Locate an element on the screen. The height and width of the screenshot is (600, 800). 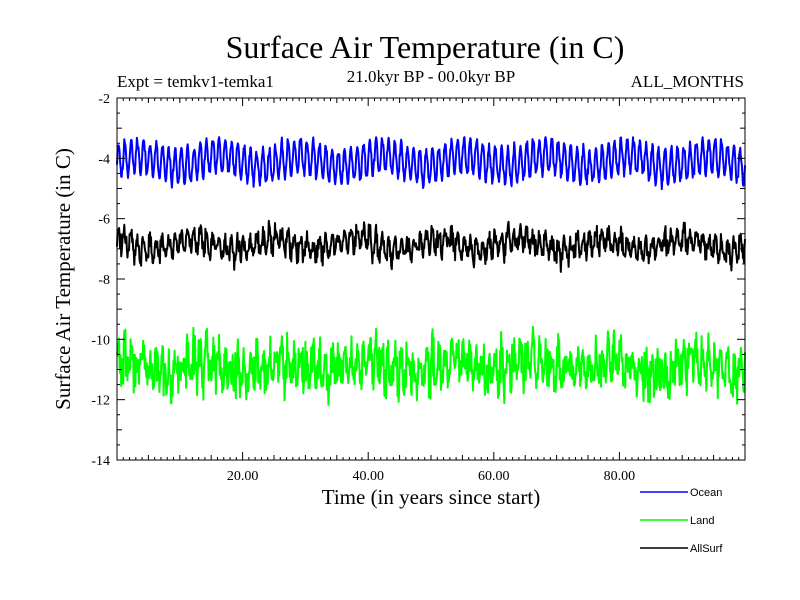
months-label: ALL_MONTHS is located at coordinates (687, 81).